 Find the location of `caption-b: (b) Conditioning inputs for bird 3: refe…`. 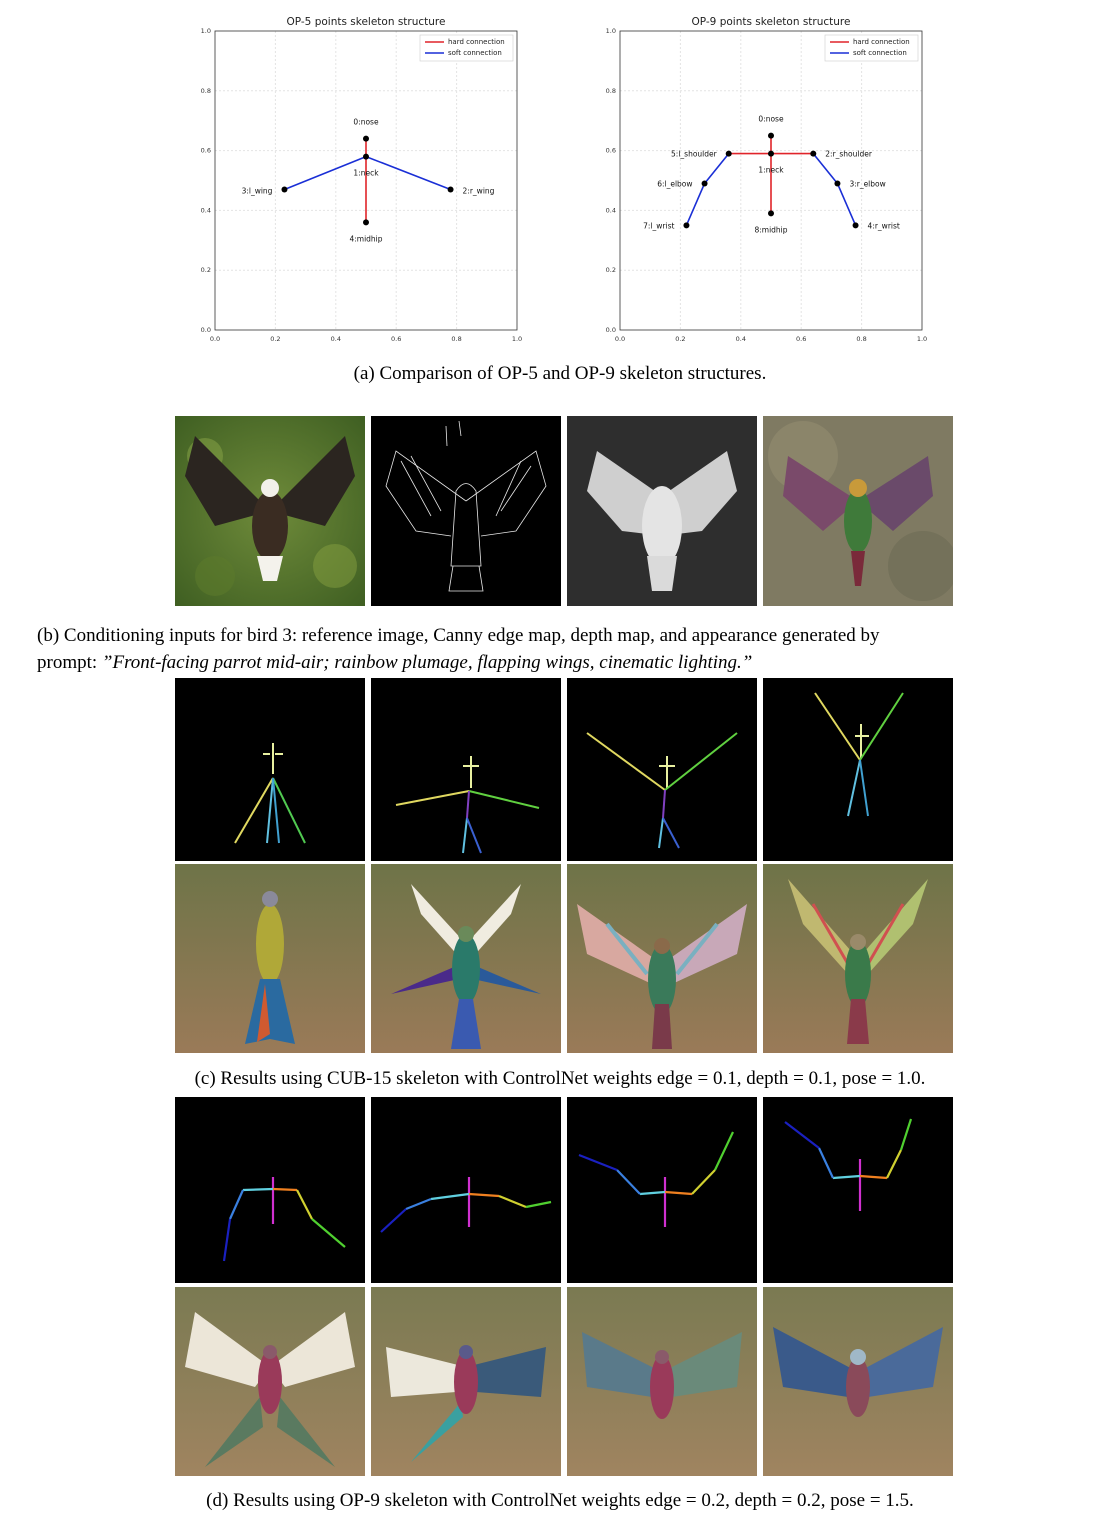

caption-b: (b) Conditioning inputs for bird 3: refe… is located at coordinates (572, 649).